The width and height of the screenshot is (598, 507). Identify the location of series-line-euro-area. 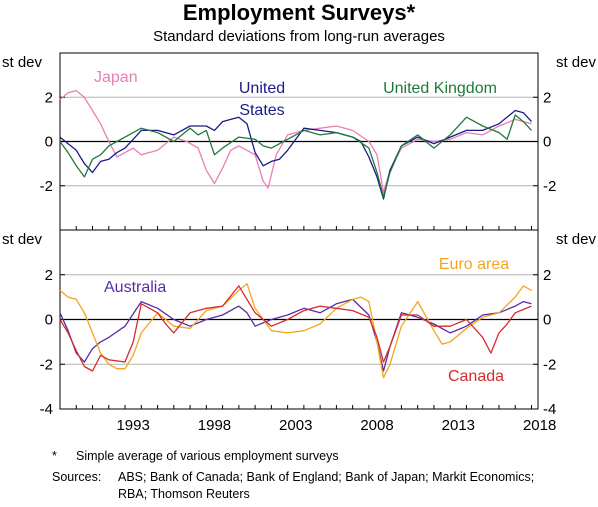
(295, 331).